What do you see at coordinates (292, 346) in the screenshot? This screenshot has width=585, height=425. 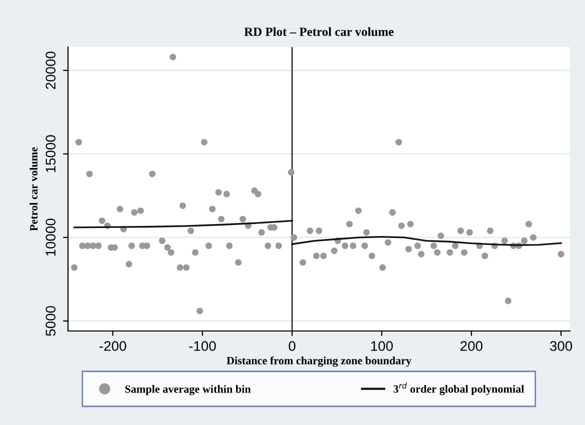 I see `x-tick-label: 0` at bounding box center [292, 346].